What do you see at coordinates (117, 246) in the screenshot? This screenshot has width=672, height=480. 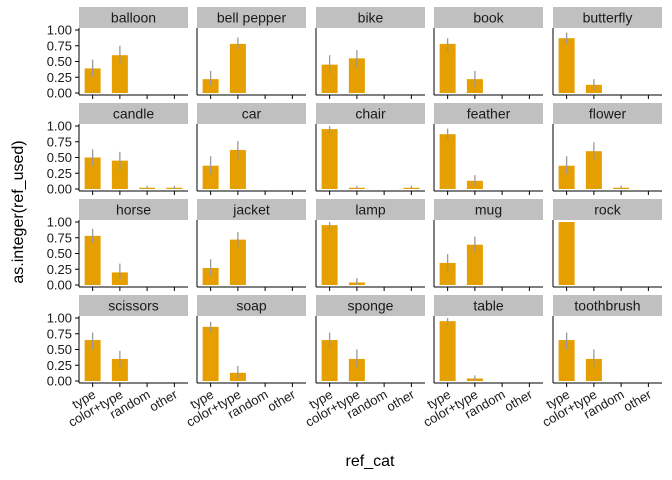 I see `facet-panel: horse 0.000.250.500.751.00` at bounding box center [117, 246].